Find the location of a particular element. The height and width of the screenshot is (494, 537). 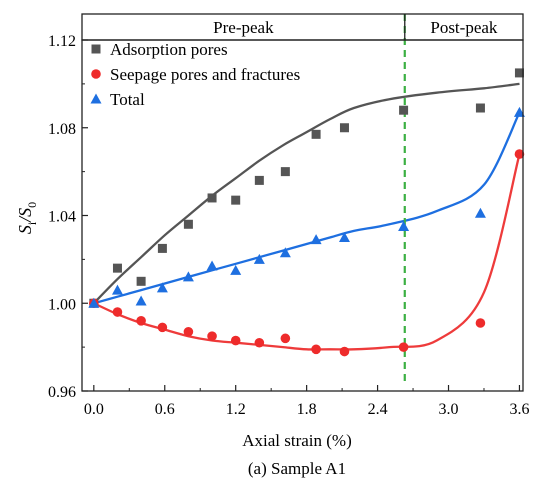

y-tick-label: 1.04 is located at coordinates (62, 217).